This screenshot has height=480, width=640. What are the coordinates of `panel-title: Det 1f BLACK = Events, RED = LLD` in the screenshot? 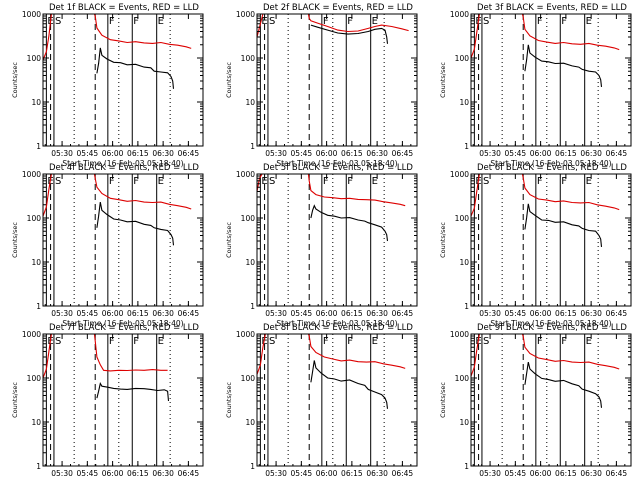 It's located at (124, 8).